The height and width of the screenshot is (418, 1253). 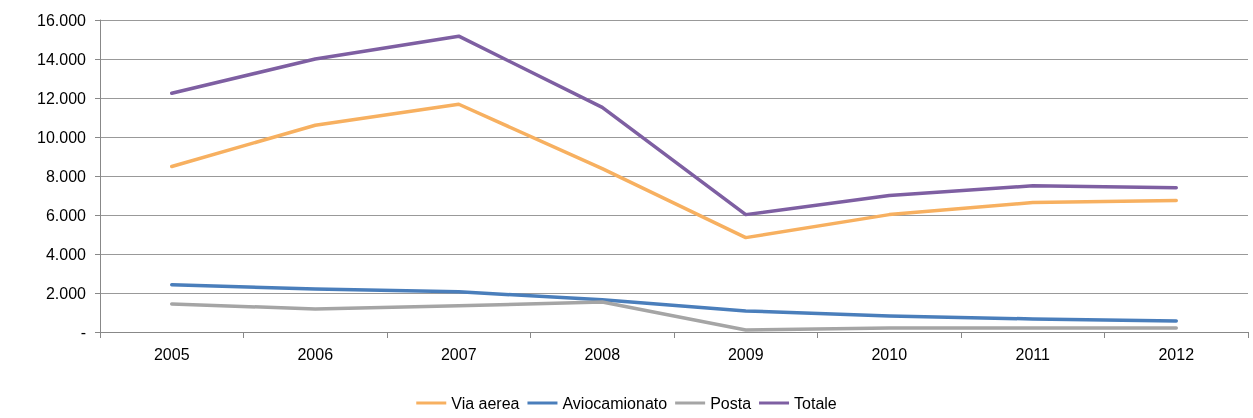 What do you see at coordinates (66, 293) in the screenshot?
I see `y-tick-label: 2.000` at bounding box center [66, 293].